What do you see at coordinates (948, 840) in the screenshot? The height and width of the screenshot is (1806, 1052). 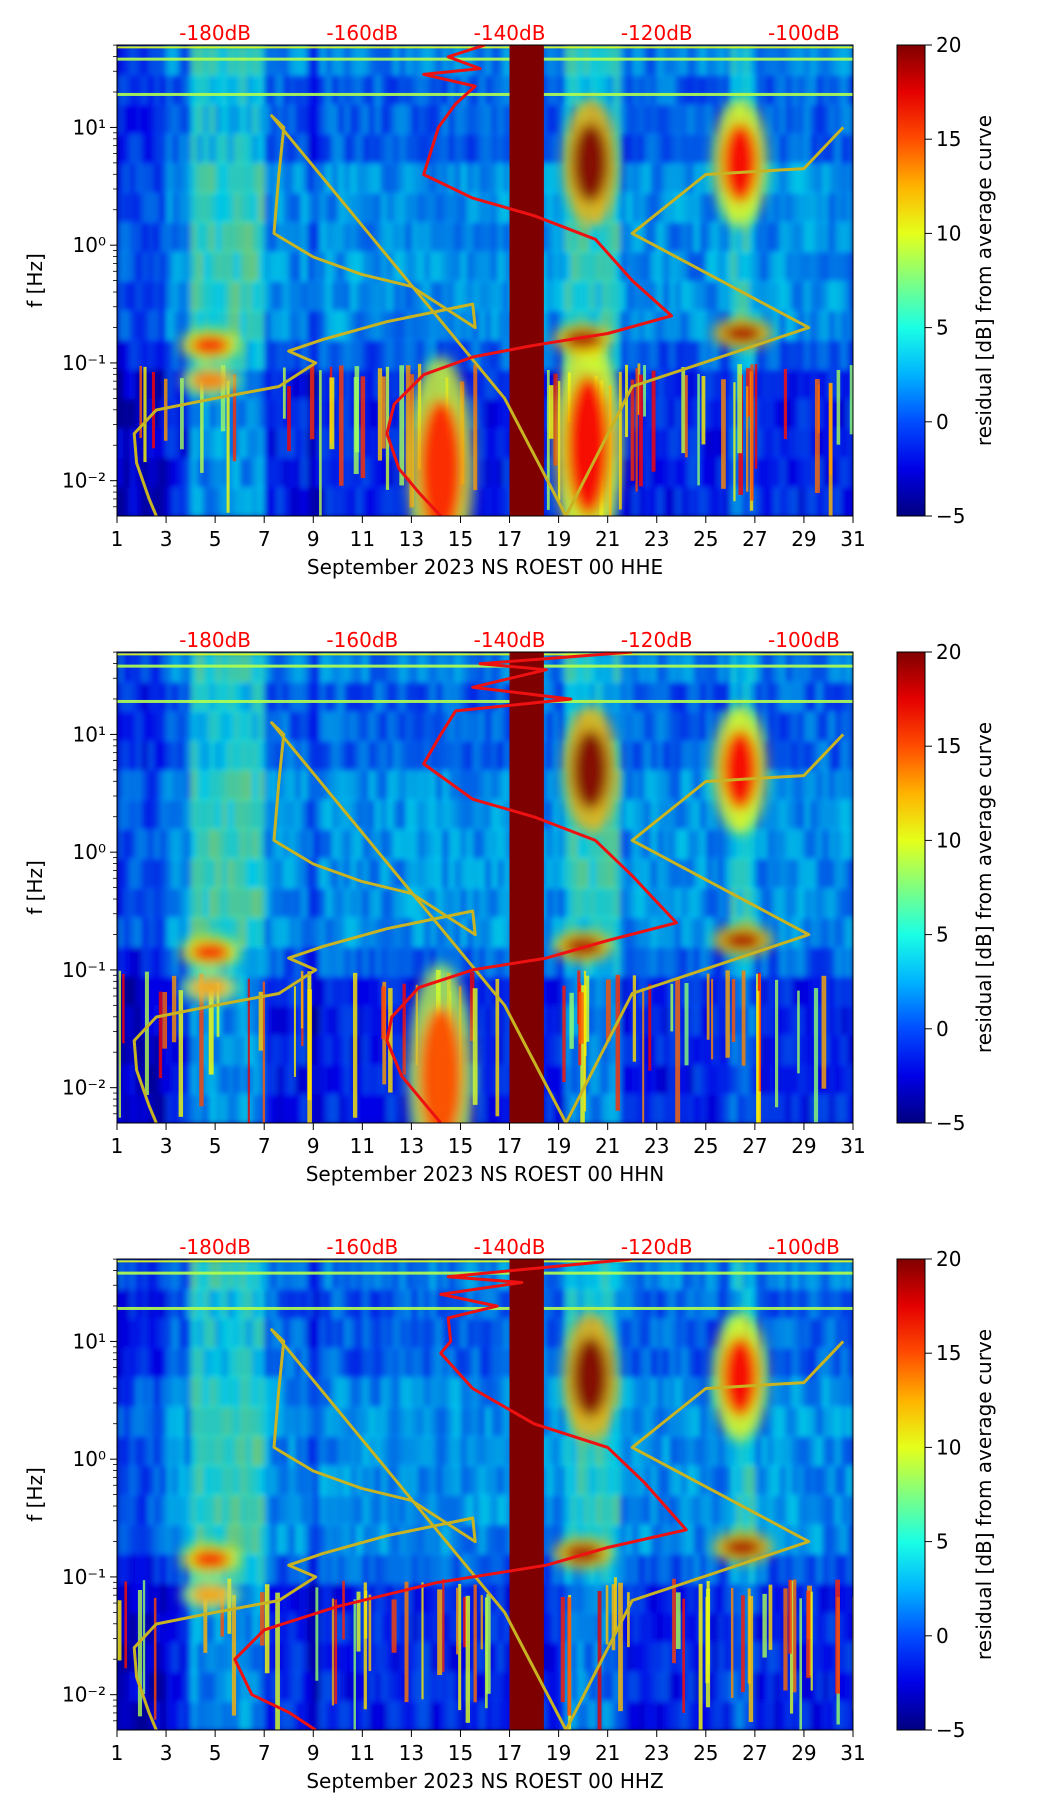 I see `colorbar-tick-label: 10` at bounding box center [948, 840].